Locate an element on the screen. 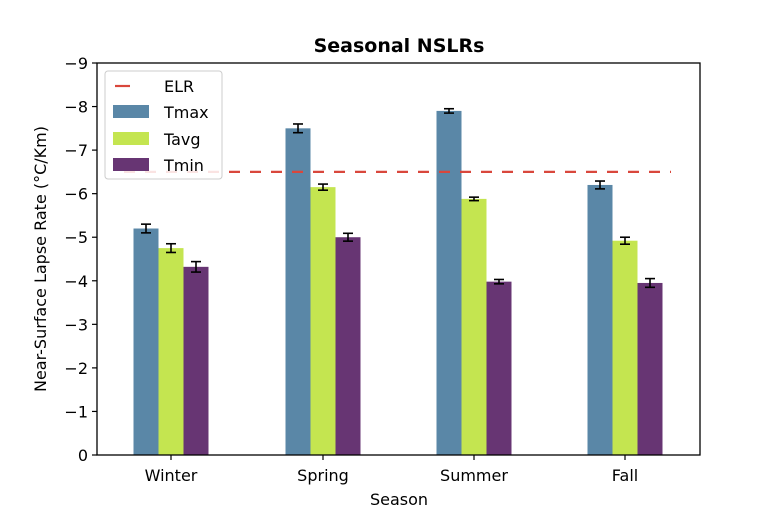 This screenshot has height=523, width=767. y-tick-label: −1 is located at coordinates (76, 411).